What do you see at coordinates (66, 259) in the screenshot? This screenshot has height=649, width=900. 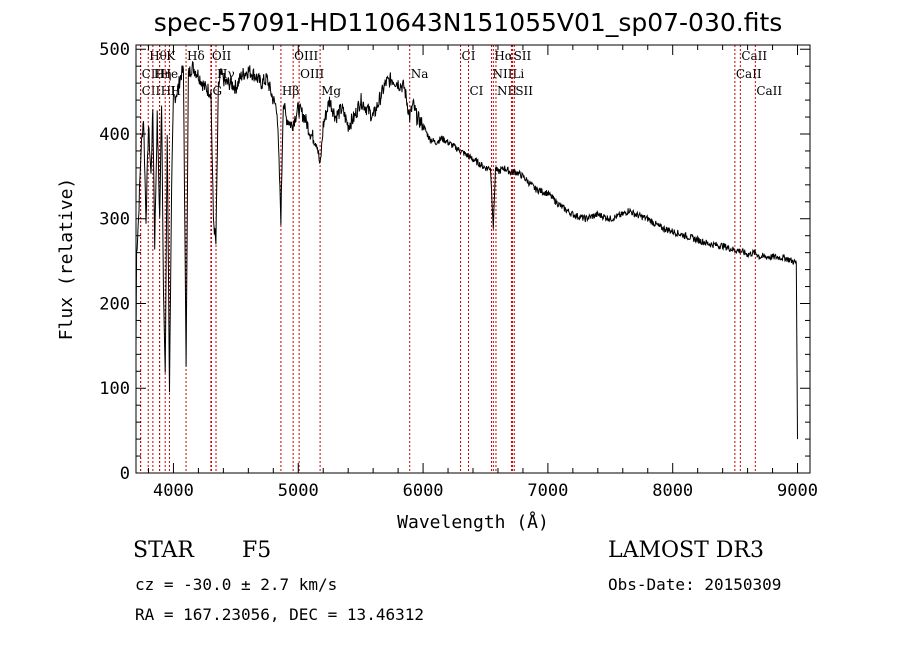 I see `y-axis-label: Flux (relative)` at bounding box center [66, 259].